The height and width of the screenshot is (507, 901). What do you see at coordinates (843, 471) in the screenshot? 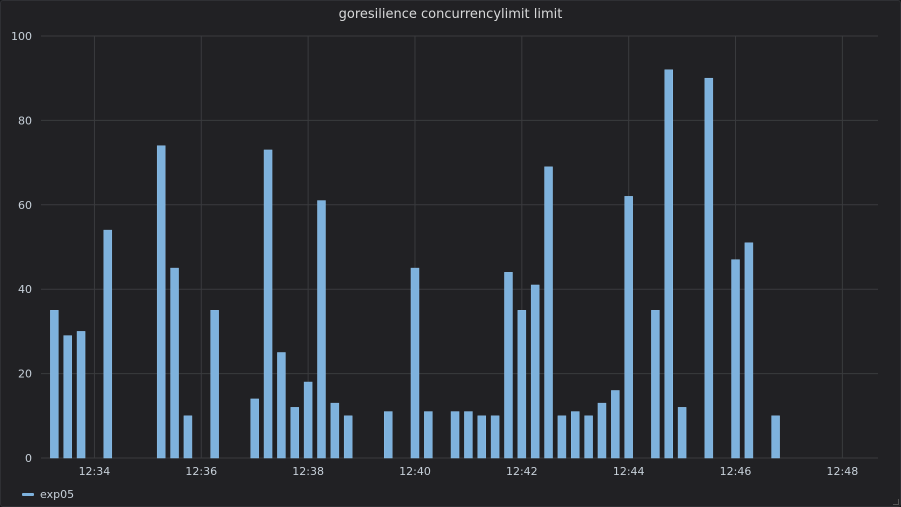
I see `x-tick-label: 12:48` at bounding box center [843, 471].